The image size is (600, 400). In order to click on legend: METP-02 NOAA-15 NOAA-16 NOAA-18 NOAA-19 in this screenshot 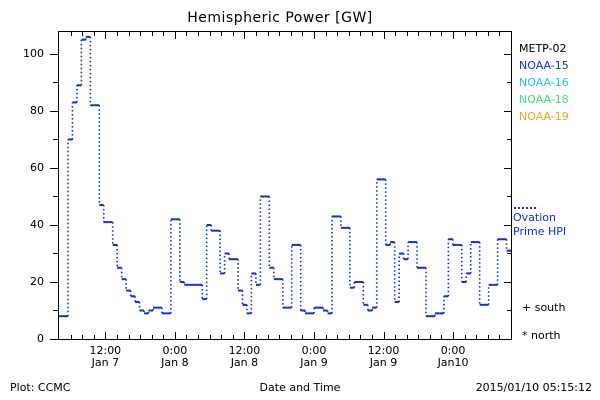, I will do `click(559, 82)`.